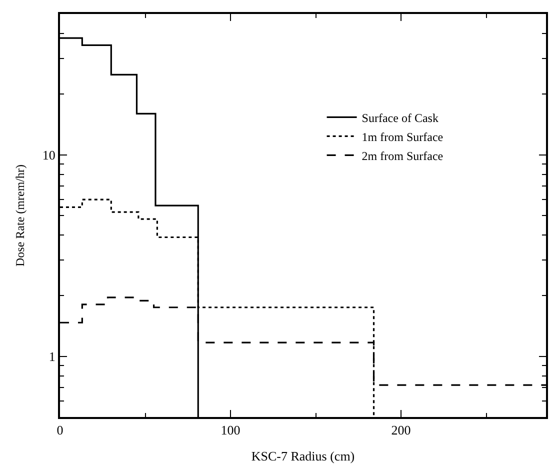 The image size is (552, 472). Describe the element at coordinates (303, 456) in the screenshot. I see `x-axis-title: KSC-7 Radius (cm)` at that location.